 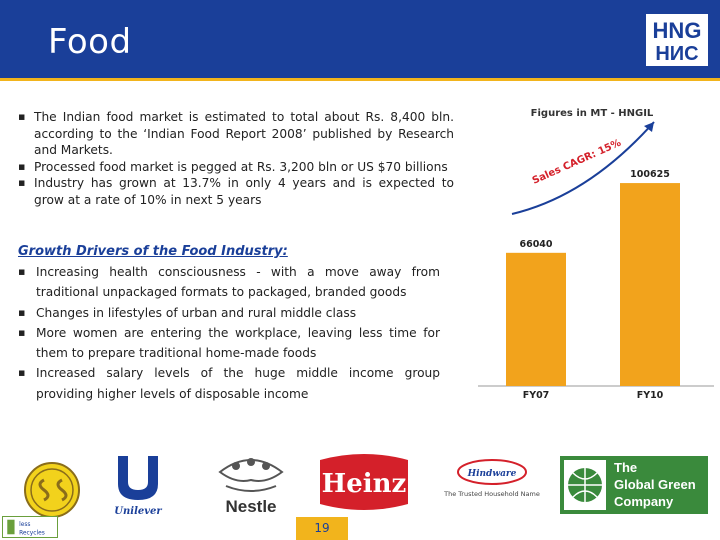 What do you see at coordinates (491, 494) in the screenshot?
I see `hindware-tagline: The Trusted Household Name` at bounding box center [491, 494].